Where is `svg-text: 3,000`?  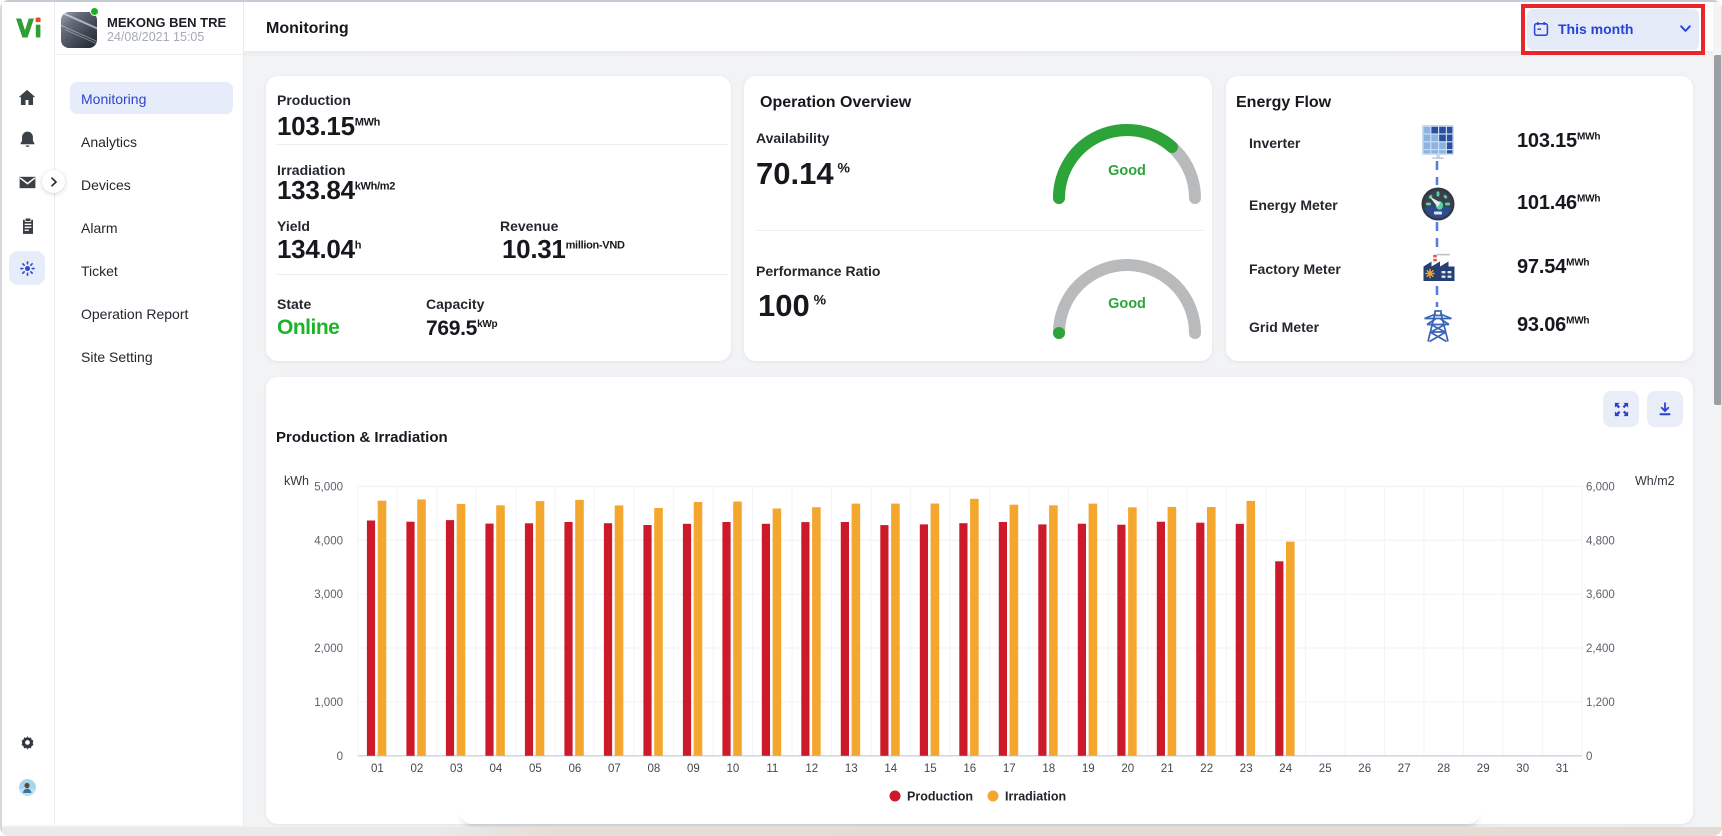 svg-text: 3,000 is located at coordinates (328, 595).